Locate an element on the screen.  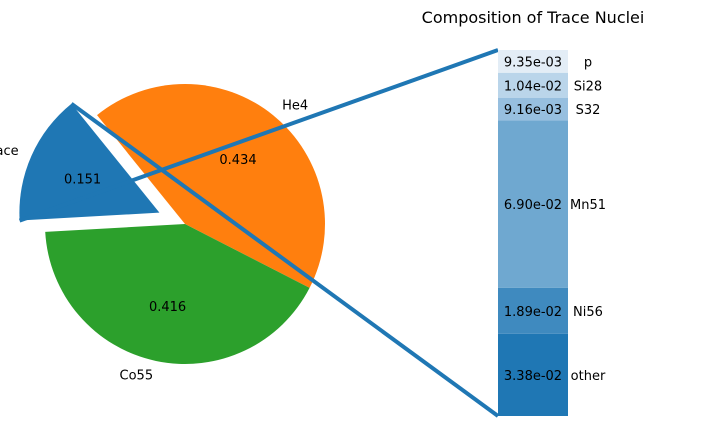
bar-value-label: 1.89e-02 is located at coordinates (533, 312).